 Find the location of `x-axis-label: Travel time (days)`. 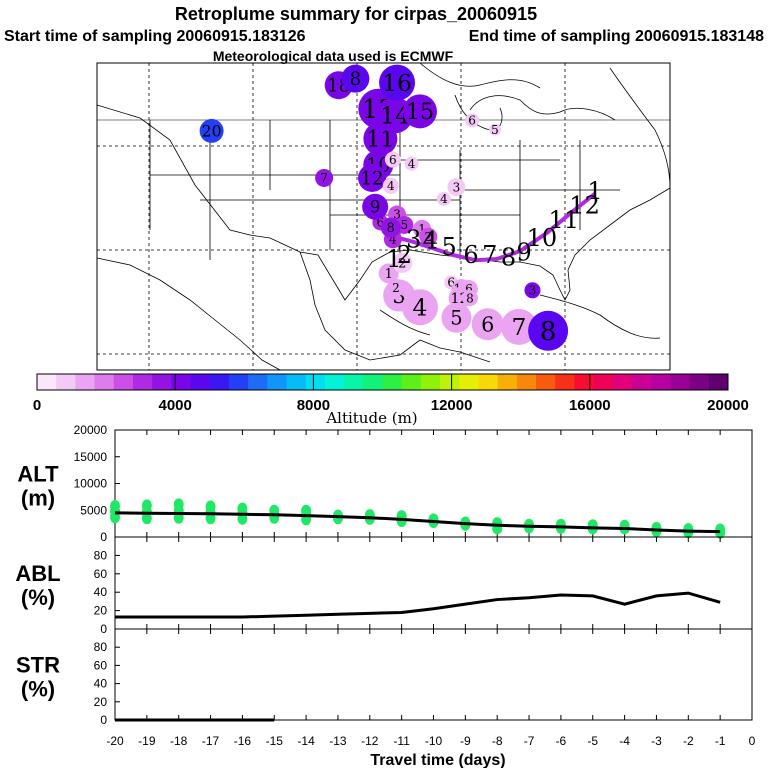

x-axis-label: Travel time (days) is located at coordinates (437, 760).